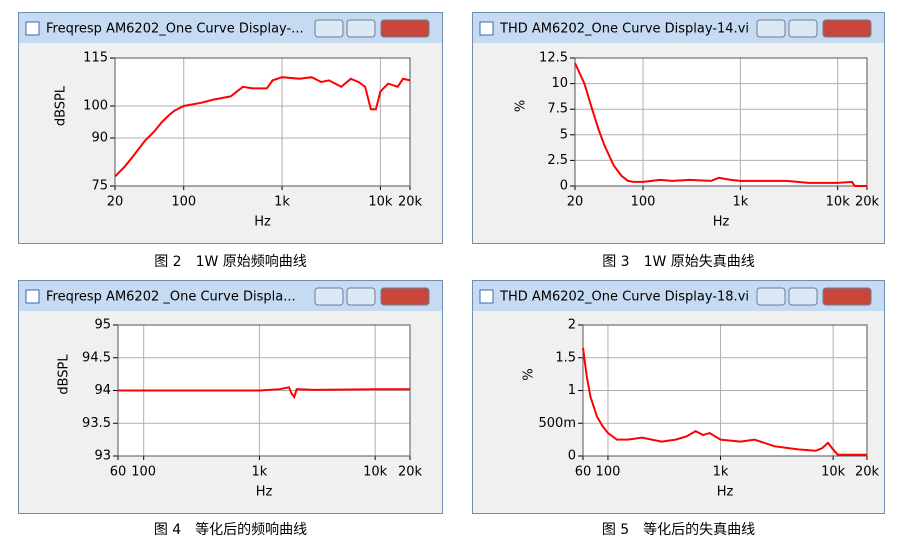 This screenshot has height=554, width=908. Describe the element at coordinates (624, 297) in the screenshot. I see `window-title: THD AM6202_One Curve Display-18.vi` at that location.